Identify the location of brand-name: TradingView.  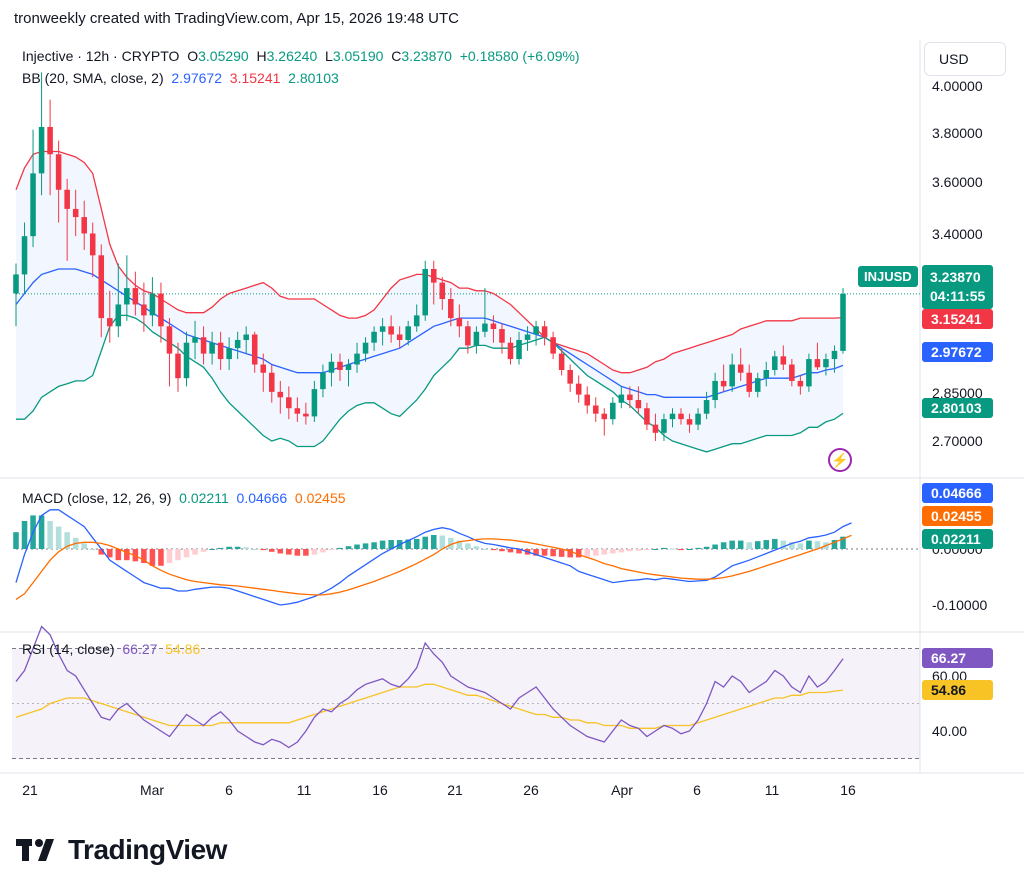
(147, 849).